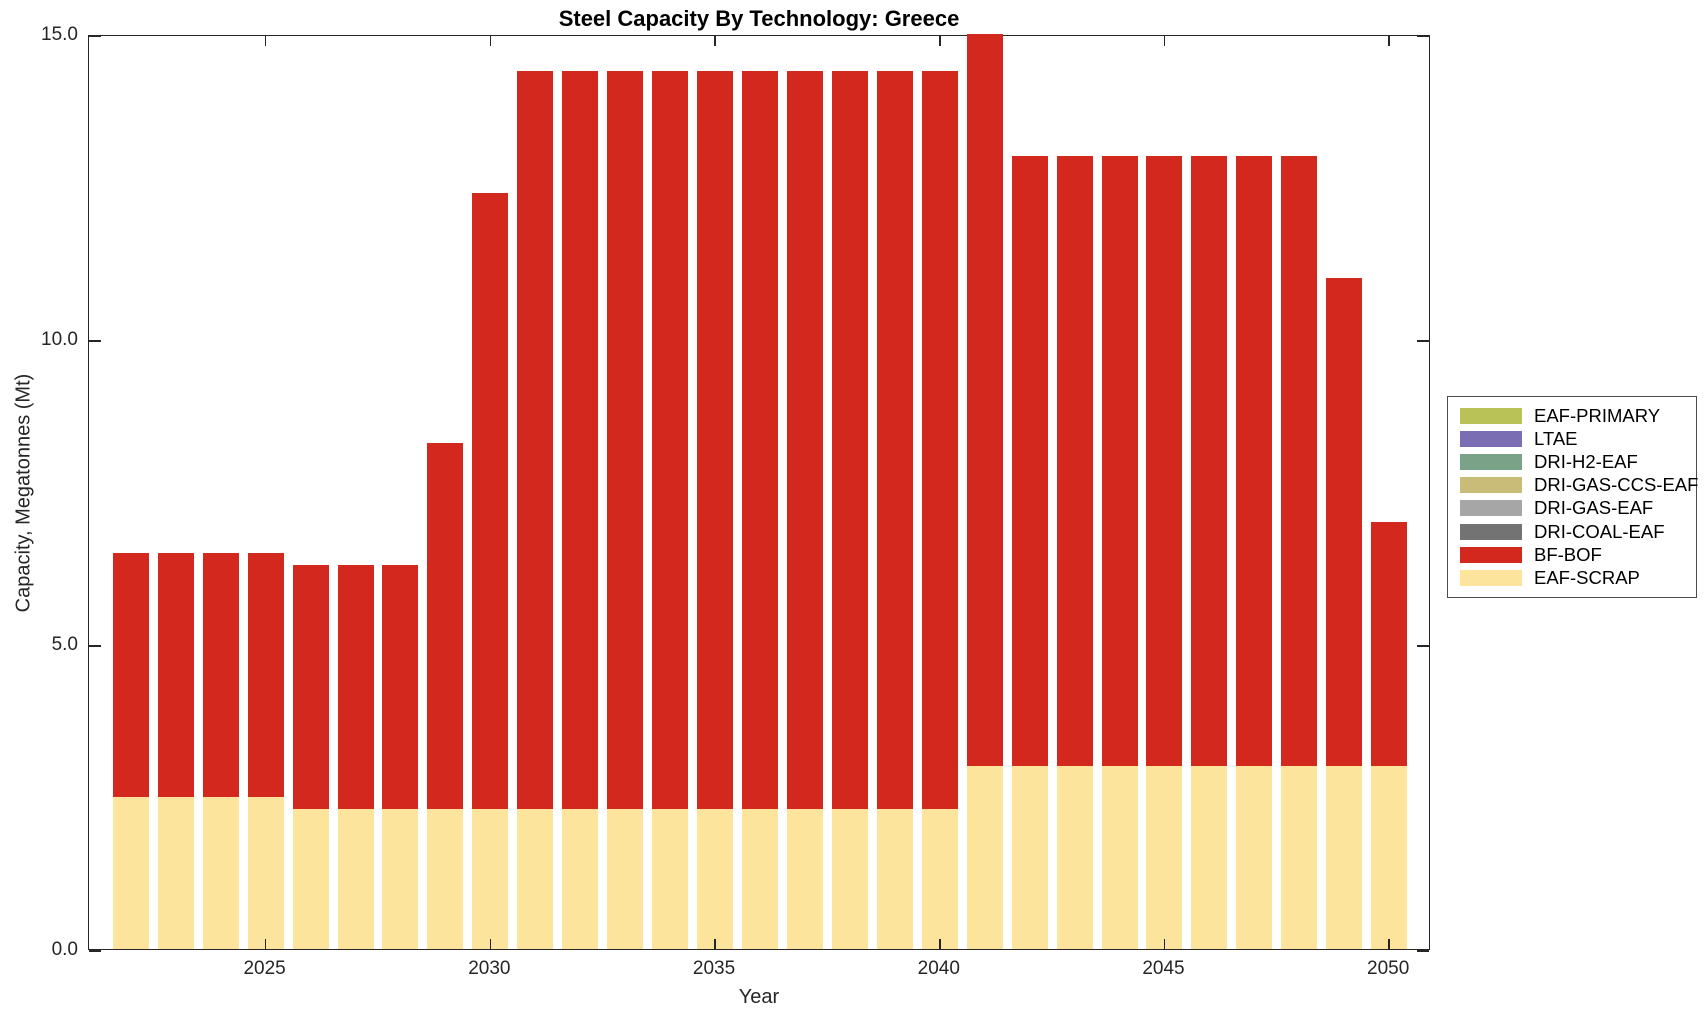 The image size is (1708, 1021). Describe the element at coordinates (759, 997) in the screenshot. I see `x-axis-label: Year` at that location.